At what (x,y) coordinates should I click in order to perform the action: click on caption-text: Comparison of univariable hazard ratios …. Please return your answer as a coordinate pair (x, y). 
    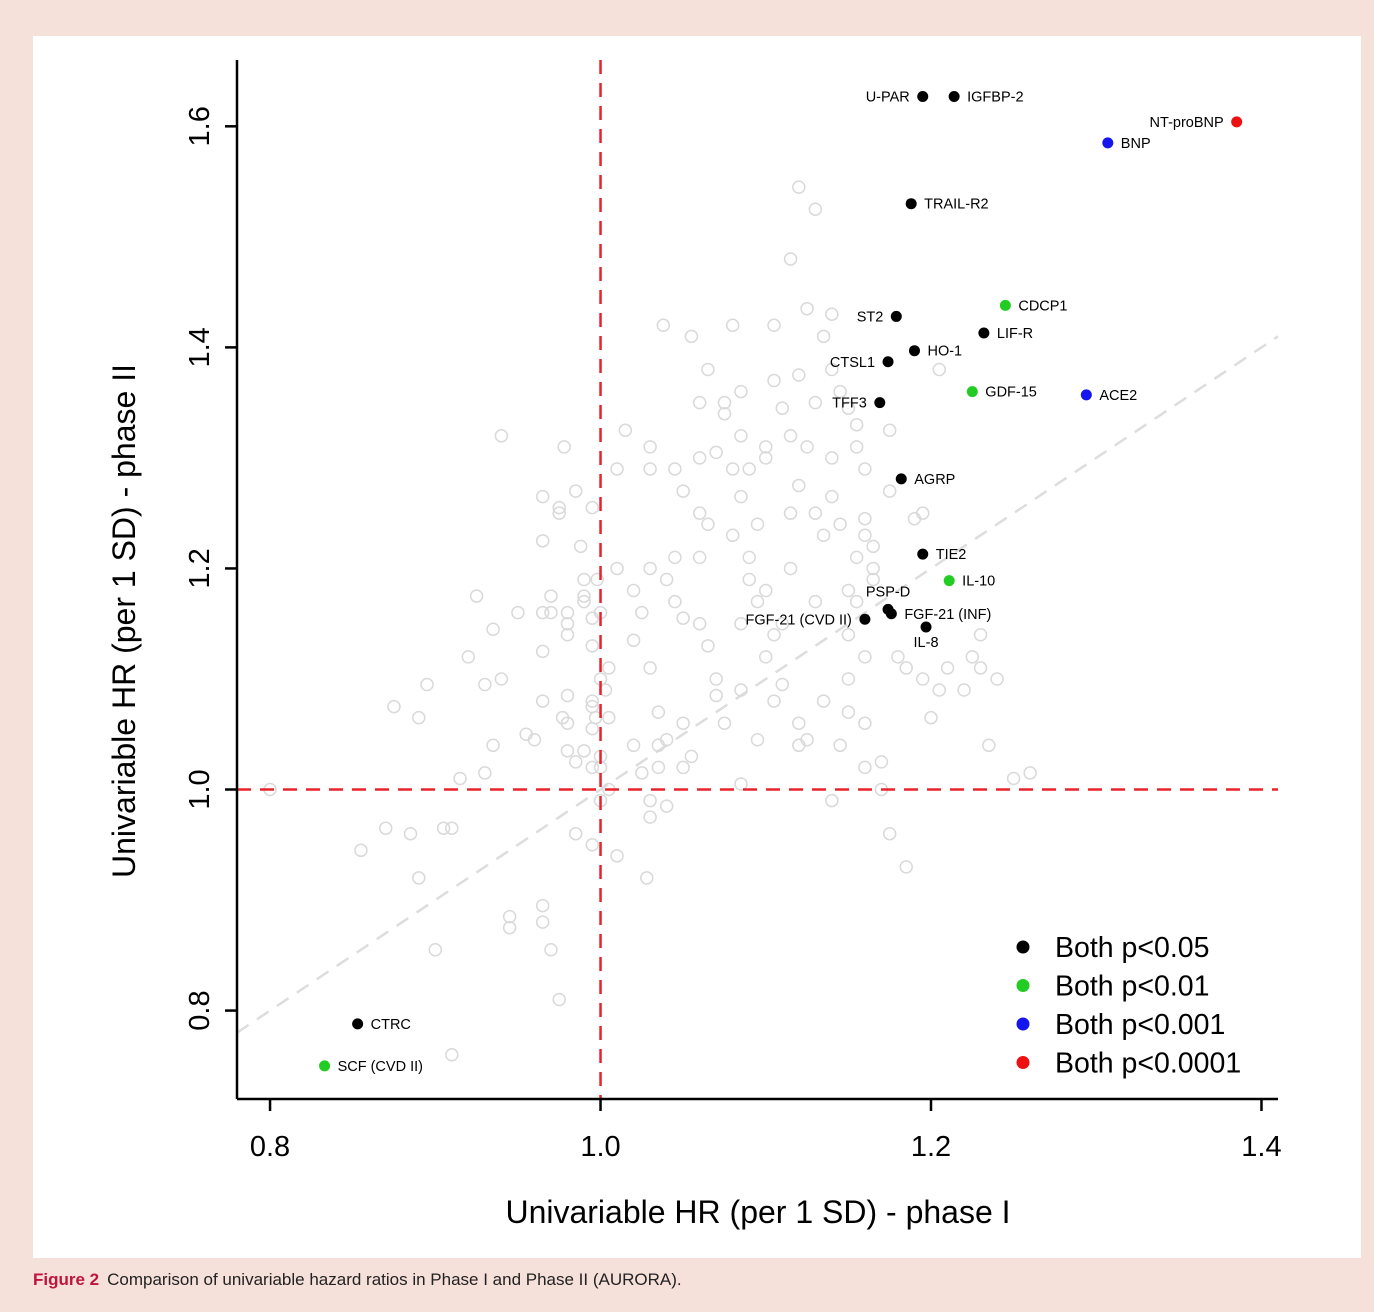
    Looking at the image, I should click on (394, 1279).